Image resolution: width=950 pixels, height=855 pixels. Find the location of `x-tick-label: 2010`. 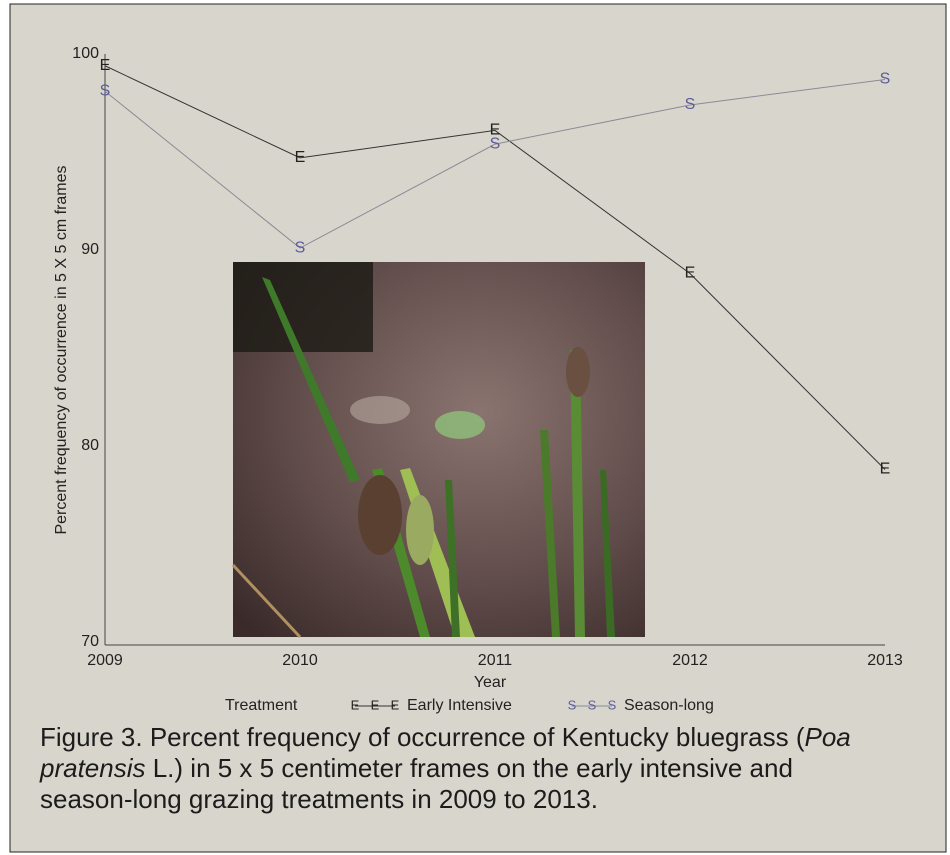

x-tick-label: 2010 is located at coordinates (300, 660).